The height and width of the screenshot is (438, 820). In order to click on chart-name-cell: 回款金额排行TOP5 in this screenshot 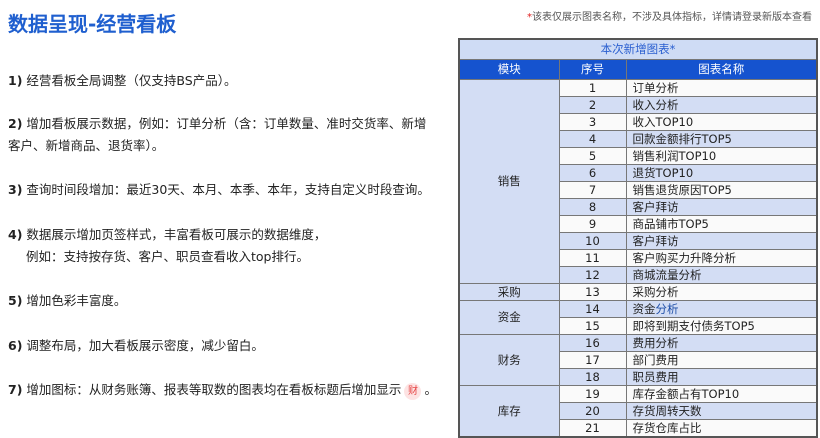, I will do `click(721, 138)`.